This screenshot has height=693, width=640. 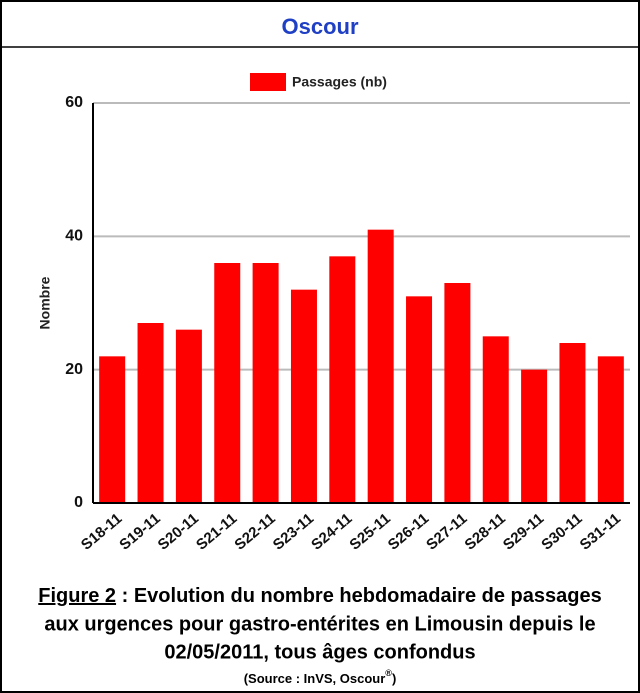 I want to click on y-tick-label: 0, so click(x=78, y=502).